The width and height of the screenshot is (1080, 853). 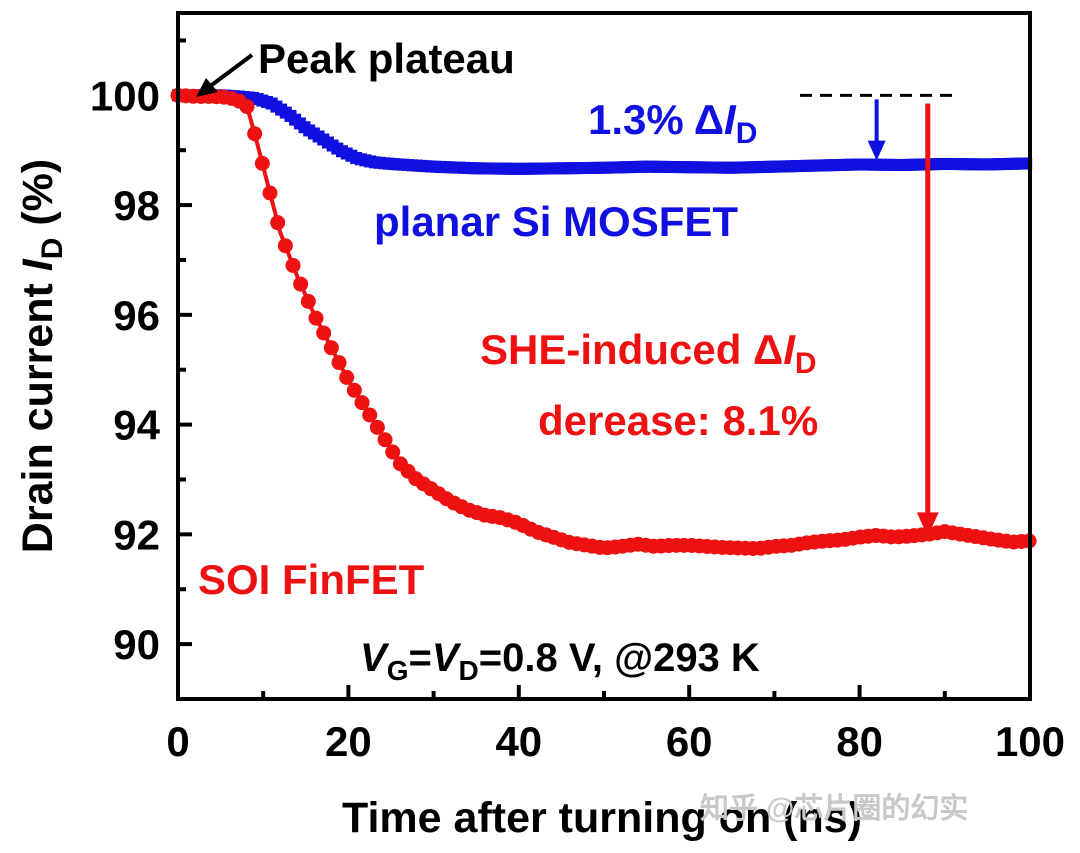 What do you see at coordinates (602, 818) in the screenshot?
I see `x-axis-title: Time after turning on (ns)` at bounding box center [602, 818].